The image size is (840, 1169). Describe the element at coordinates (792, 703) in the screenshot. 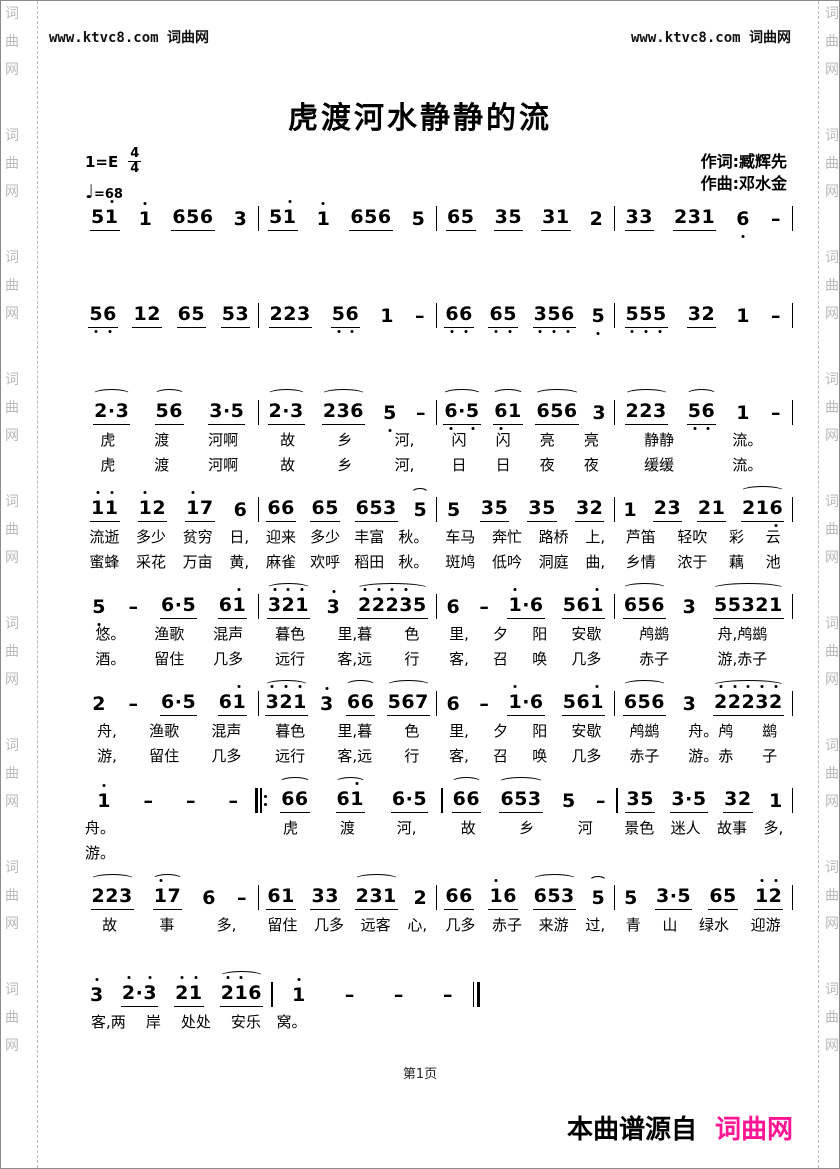

I see `barline` at that location.